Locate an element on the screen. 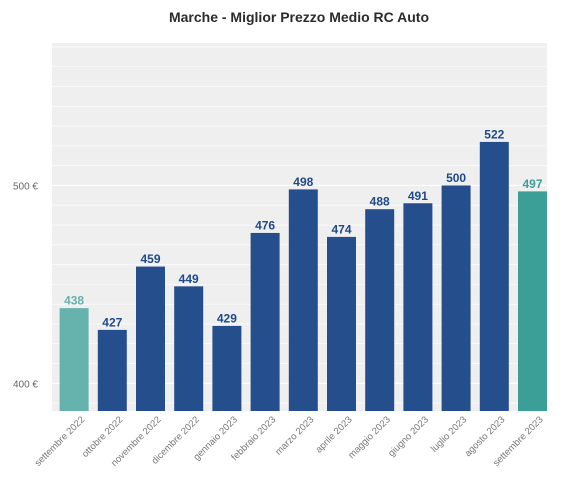 This screenshot has width=569, height=502. bar-value-label: 498 is located at coordinates (303, 182).